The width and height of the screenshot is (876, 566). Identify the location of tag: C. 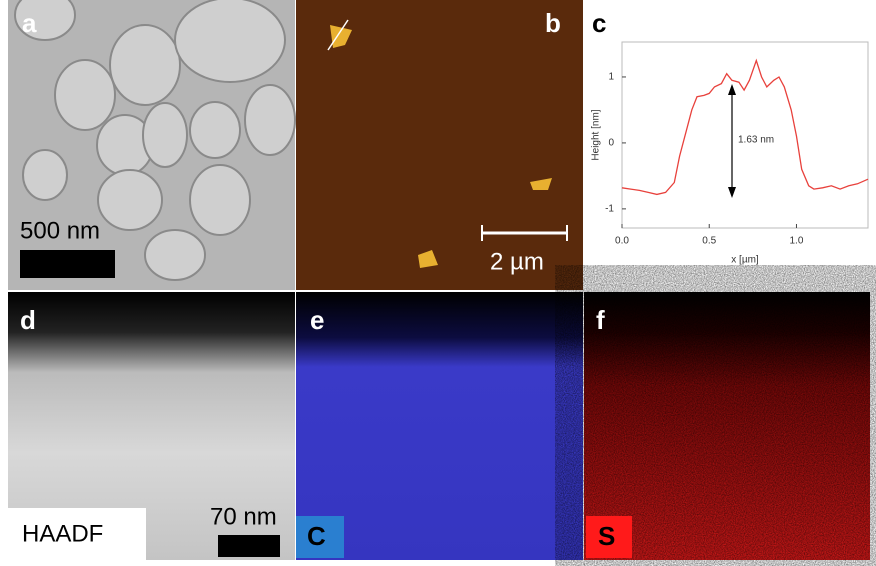
(316, 536).